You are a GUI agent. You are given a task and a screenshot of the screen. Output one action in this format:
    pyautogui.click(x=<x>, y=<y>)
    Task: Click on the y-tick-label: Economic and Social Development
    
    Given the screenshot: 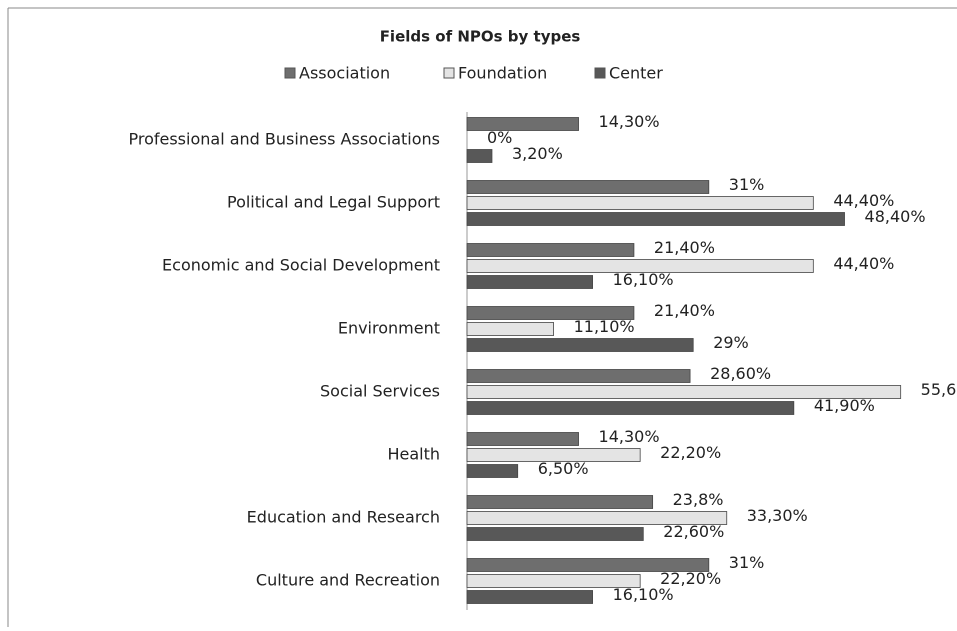 What is the action you would take?
    pyautogui.click(x=301, y=265)
    